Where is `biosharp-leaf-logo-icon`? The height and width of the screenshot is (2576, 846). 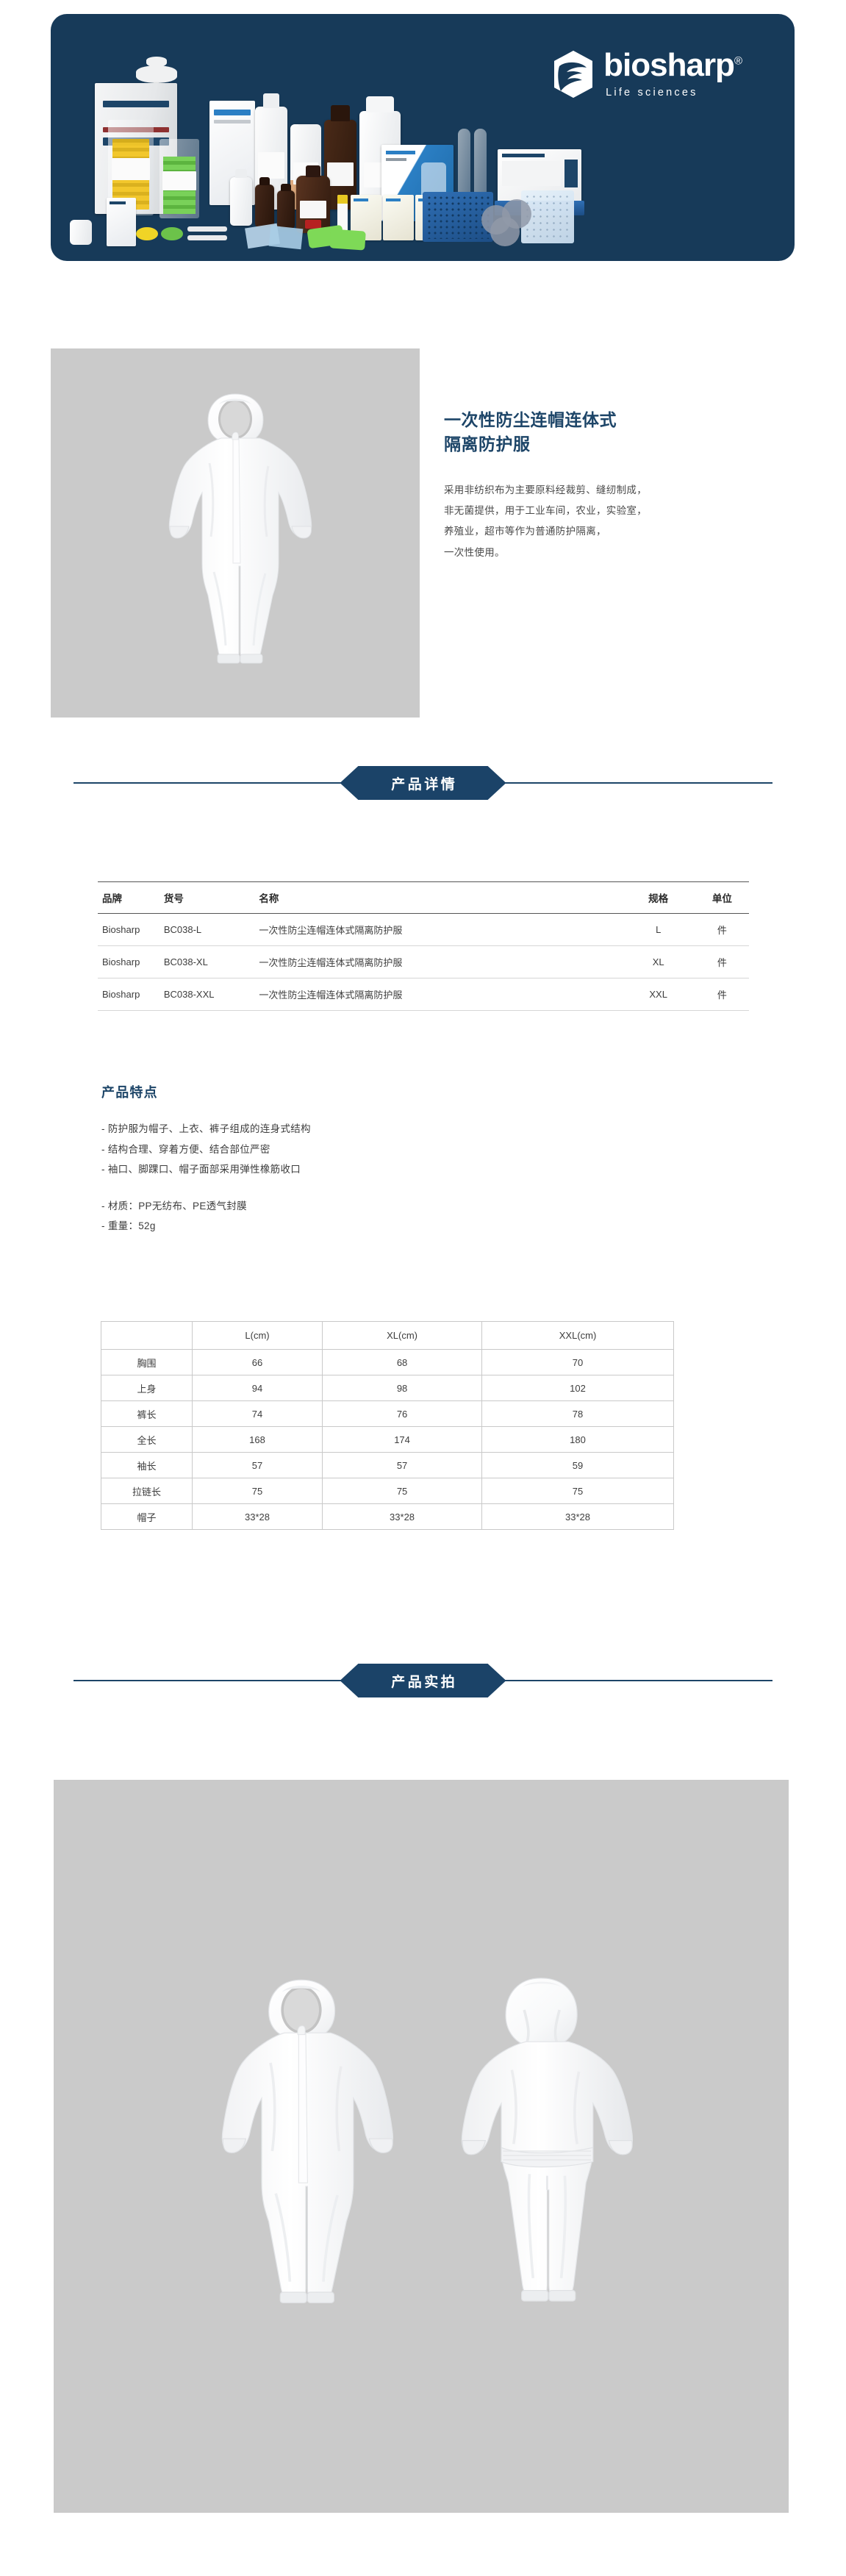
biosharp-leaf-logo-icon is located at coordinates (573, 74).